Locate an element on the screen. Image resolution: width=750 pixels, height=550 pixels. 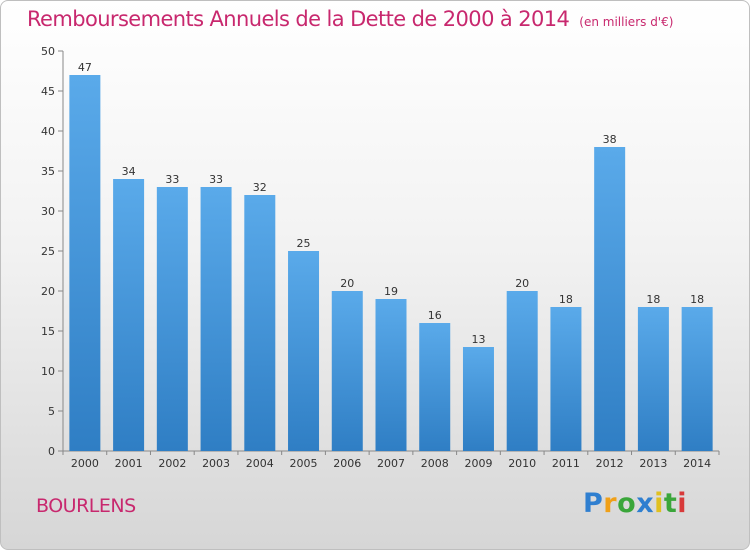
x-tick-label: 2005 is located at coordinates (304, 463).